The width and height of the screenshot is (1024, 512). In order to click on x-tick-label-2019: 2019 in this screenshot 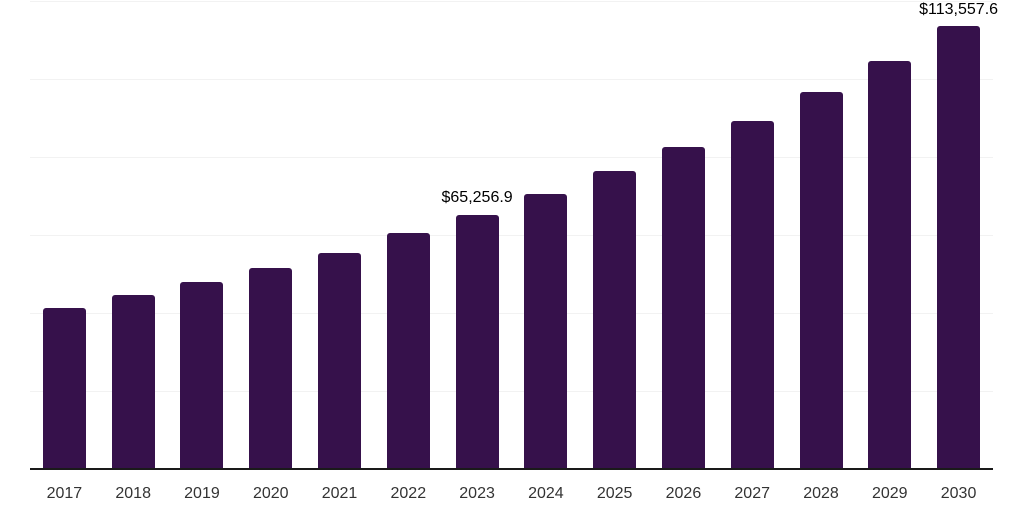, I will do `click(202, 493)`.